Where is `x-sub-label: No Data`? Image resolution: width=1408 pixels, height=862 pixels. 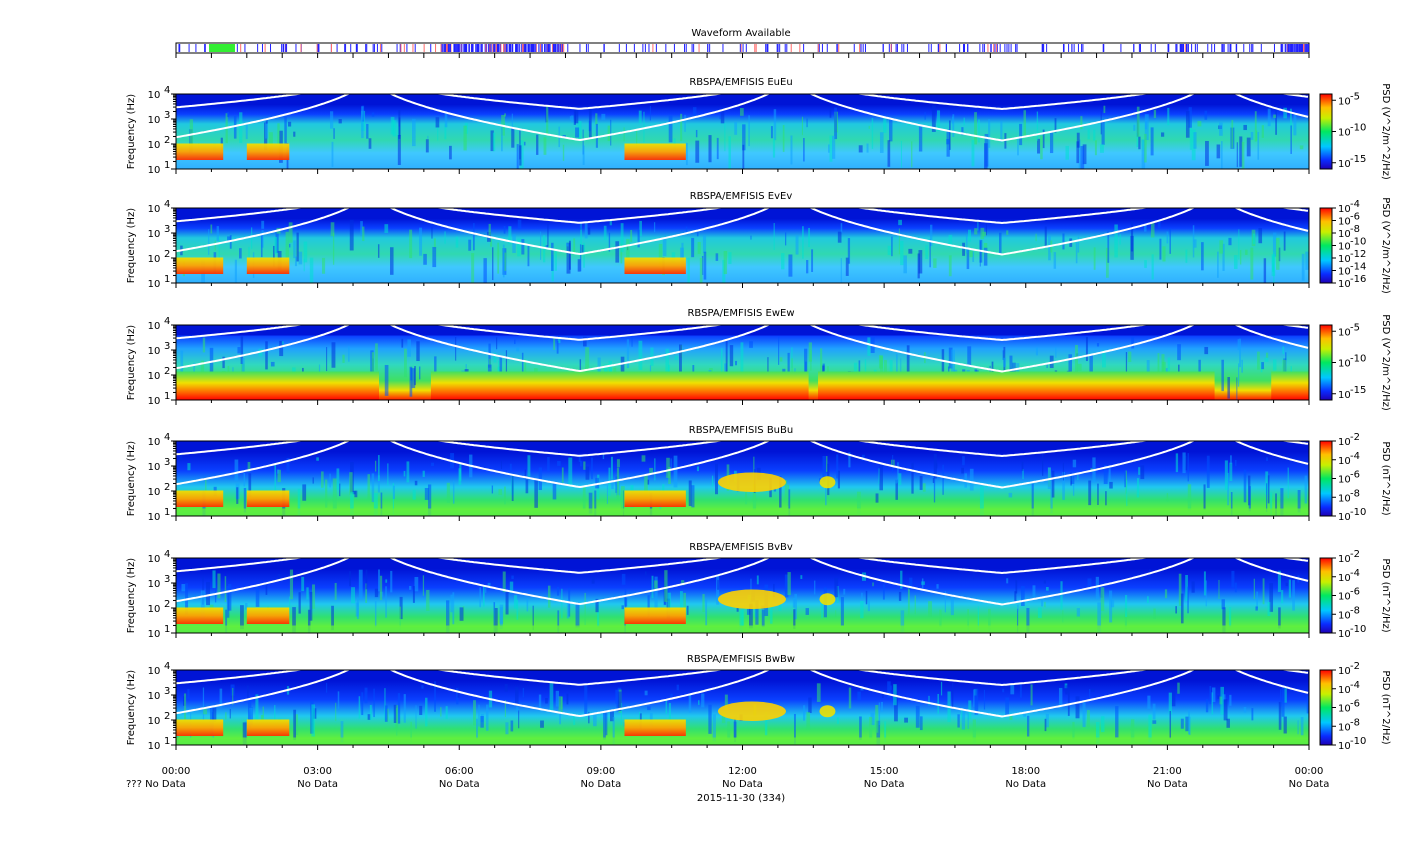
x-sub-label: No Data is located at coordinates (459, 784).